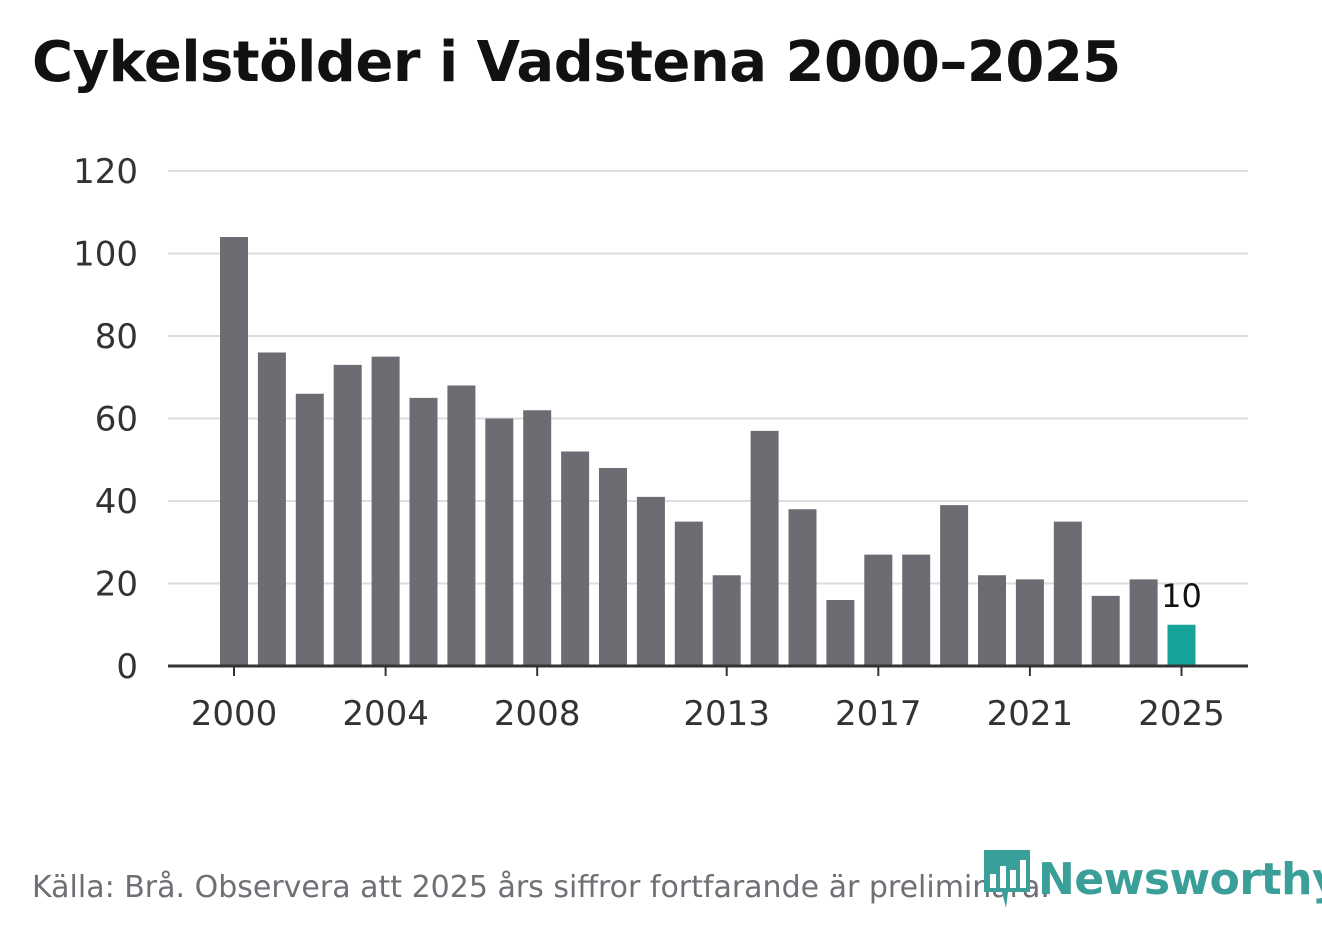 Image resolution: width=1322 pixels, height=939 pixels. Describe the element at coordinates (650, 581) in the screenshot. I see `bar-2011` at that location.